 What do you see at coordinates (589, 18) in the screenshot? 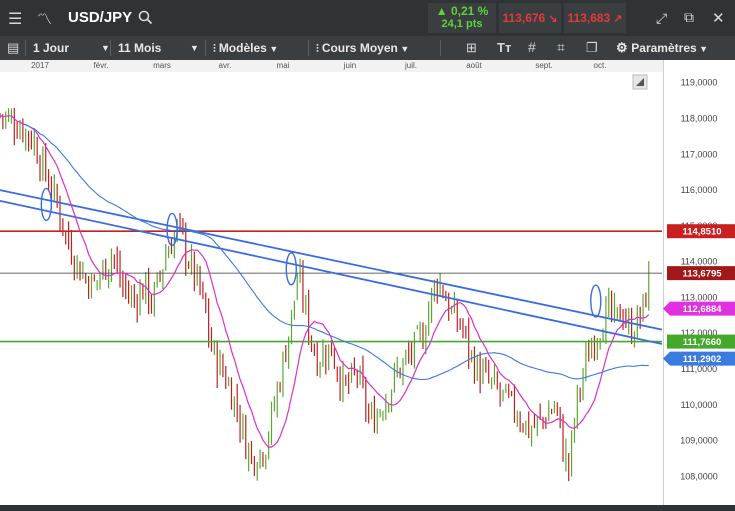
I see `ask-price: 113,683` at bounding box center [589, 18].